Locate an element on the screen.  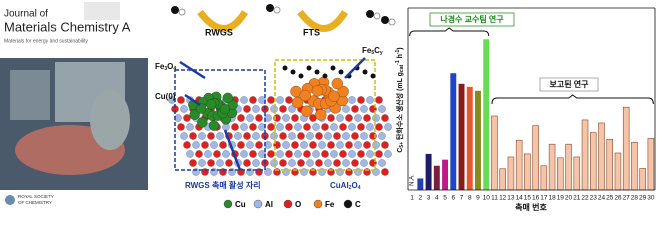
rwgs-label: RWGS is located at coordinates (219, 32).